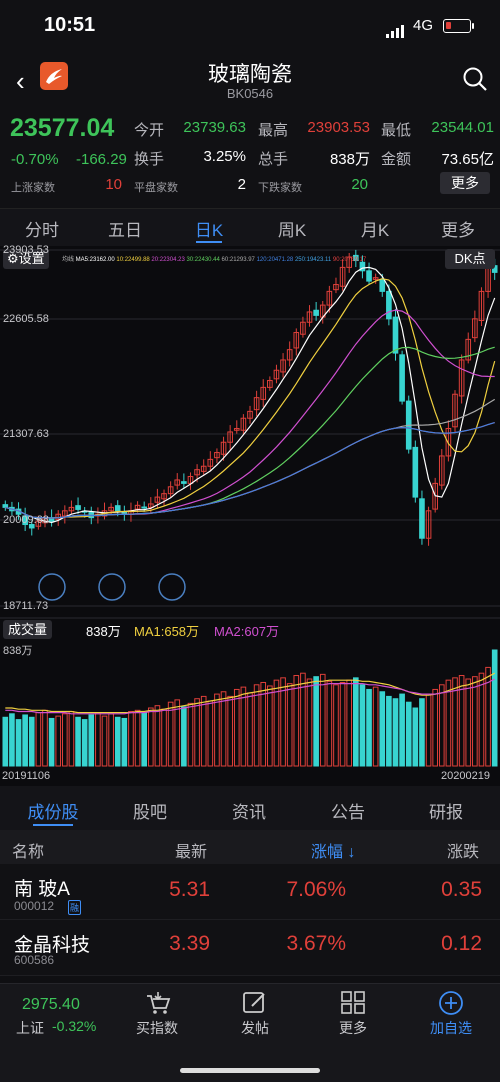  I want to click on header, so click(250, 80).